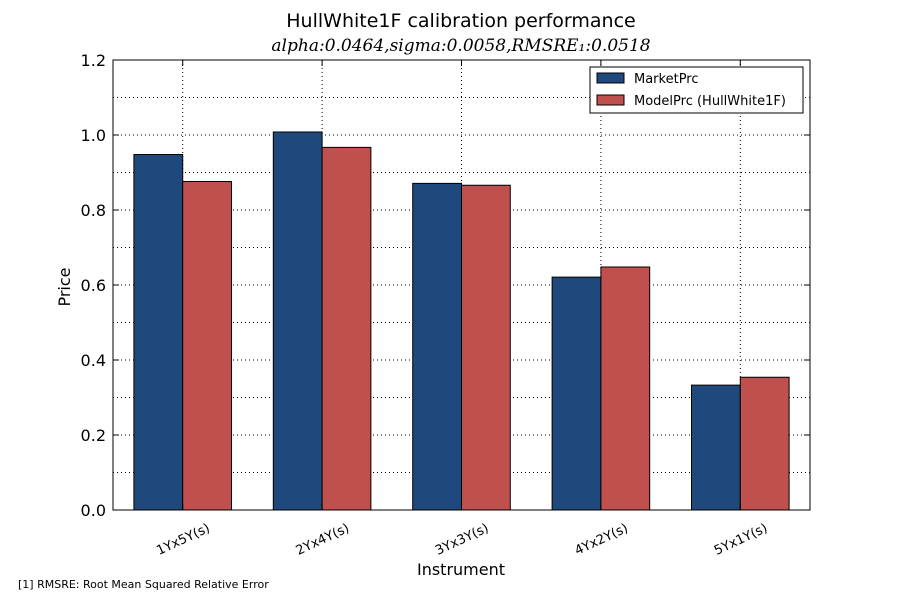  I want to click on y-tick-label: 1.0, so click(93, 135).